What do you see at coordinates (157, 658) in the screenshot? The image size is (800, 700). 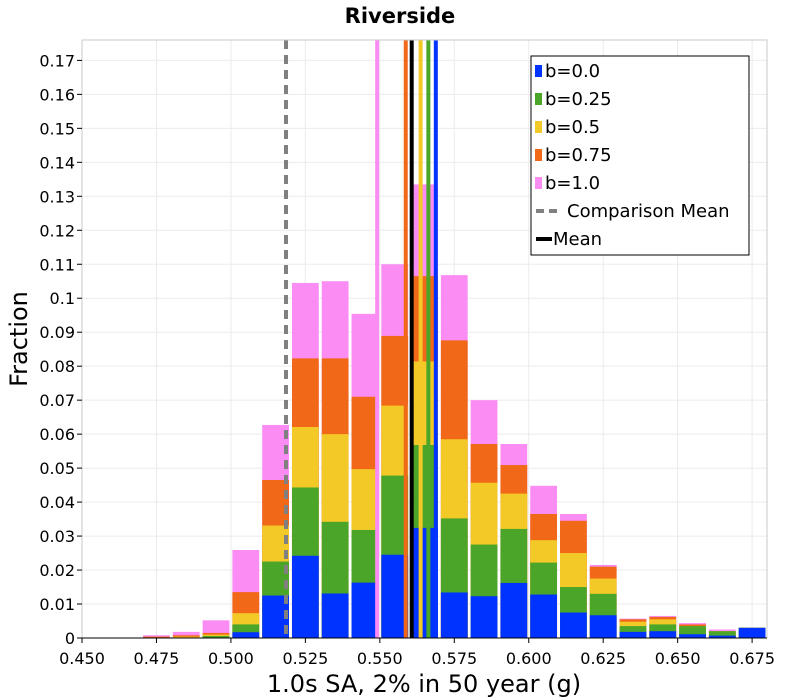 I see `x-tick-label: 0.475` at bounding box center [157, 658].